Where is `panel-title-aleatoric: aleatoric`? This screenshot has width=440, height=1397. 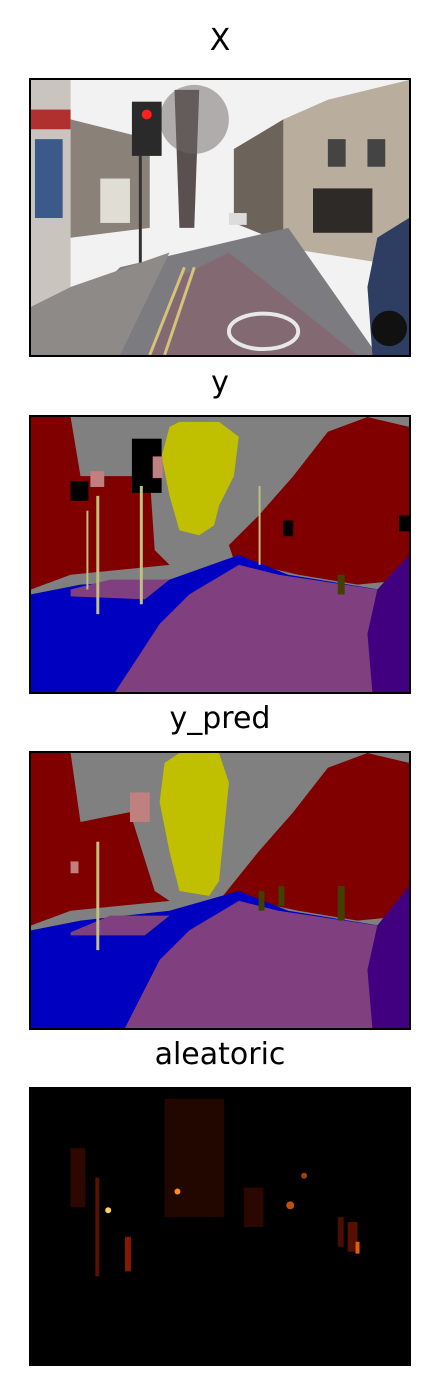 panel-title-aleatoric: aleatoric is located at coordinates (220, 1055).